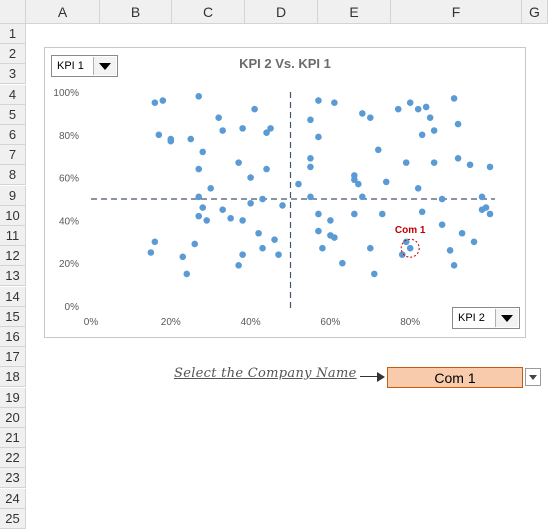  Describe the element at coordinates (91, 322) in the screenshot. I see `x-tick-label: 0%` at that location.